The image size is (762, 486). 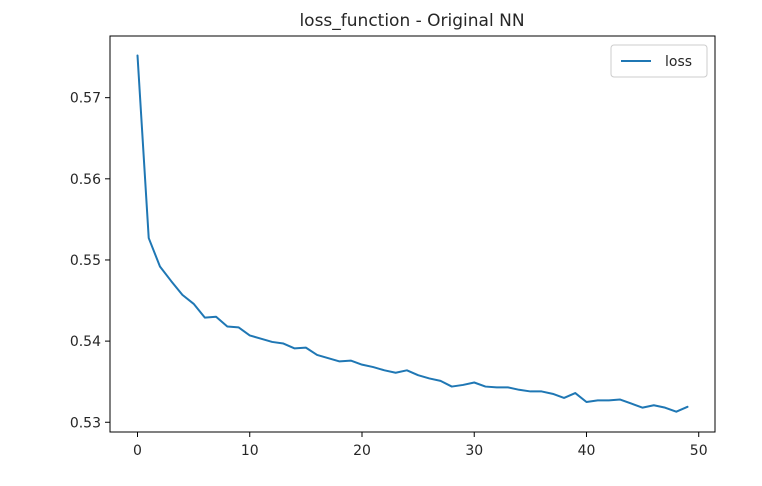 What do you see at coordinates (85, 180) in the screenshot?
I see `y-tick-label: 0.56` at bounding box center [85, 180].